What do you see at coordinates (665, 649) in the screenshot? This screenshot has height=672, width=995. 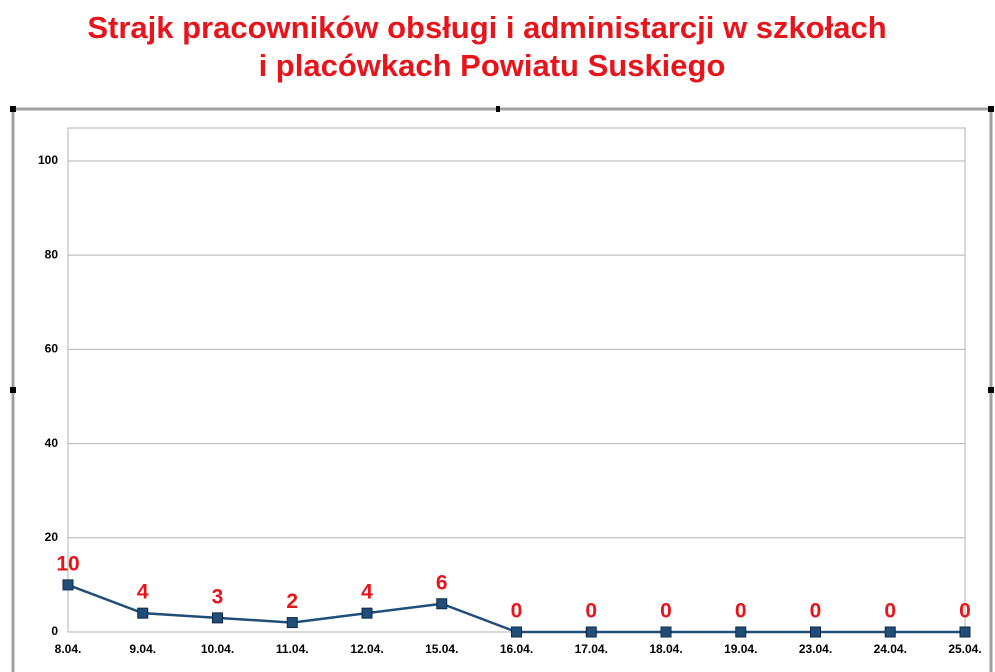 I see `x-tick-label: 18.04.` at bounding box center [665, 649].